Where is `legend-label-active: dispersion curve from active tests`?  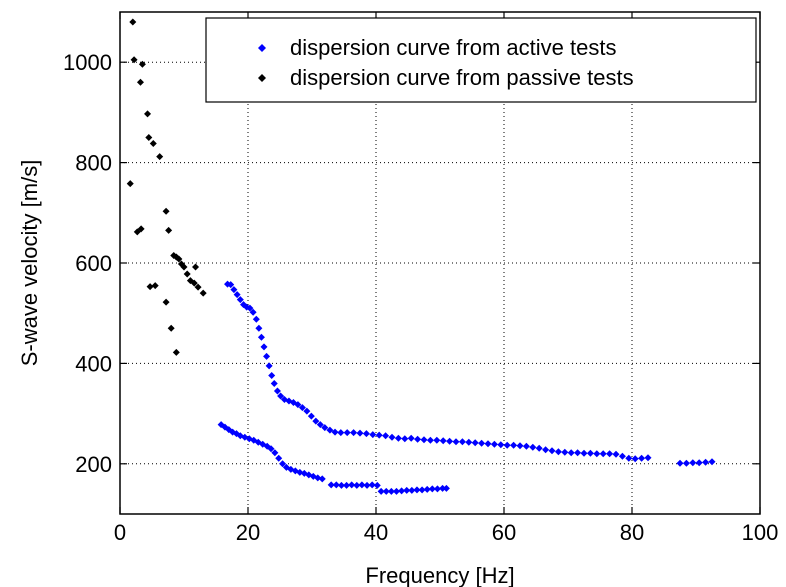 legend-label-active: dispersion curve from active tests is located at coordinates (453, 47).